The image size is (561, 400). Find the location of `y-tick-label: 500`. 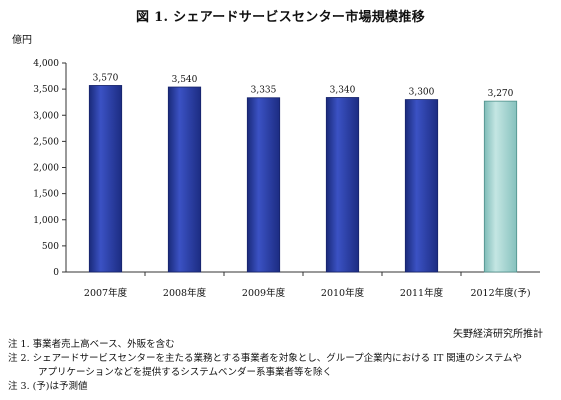

y-tick-label: 500 is located at coordinates (50, 247).